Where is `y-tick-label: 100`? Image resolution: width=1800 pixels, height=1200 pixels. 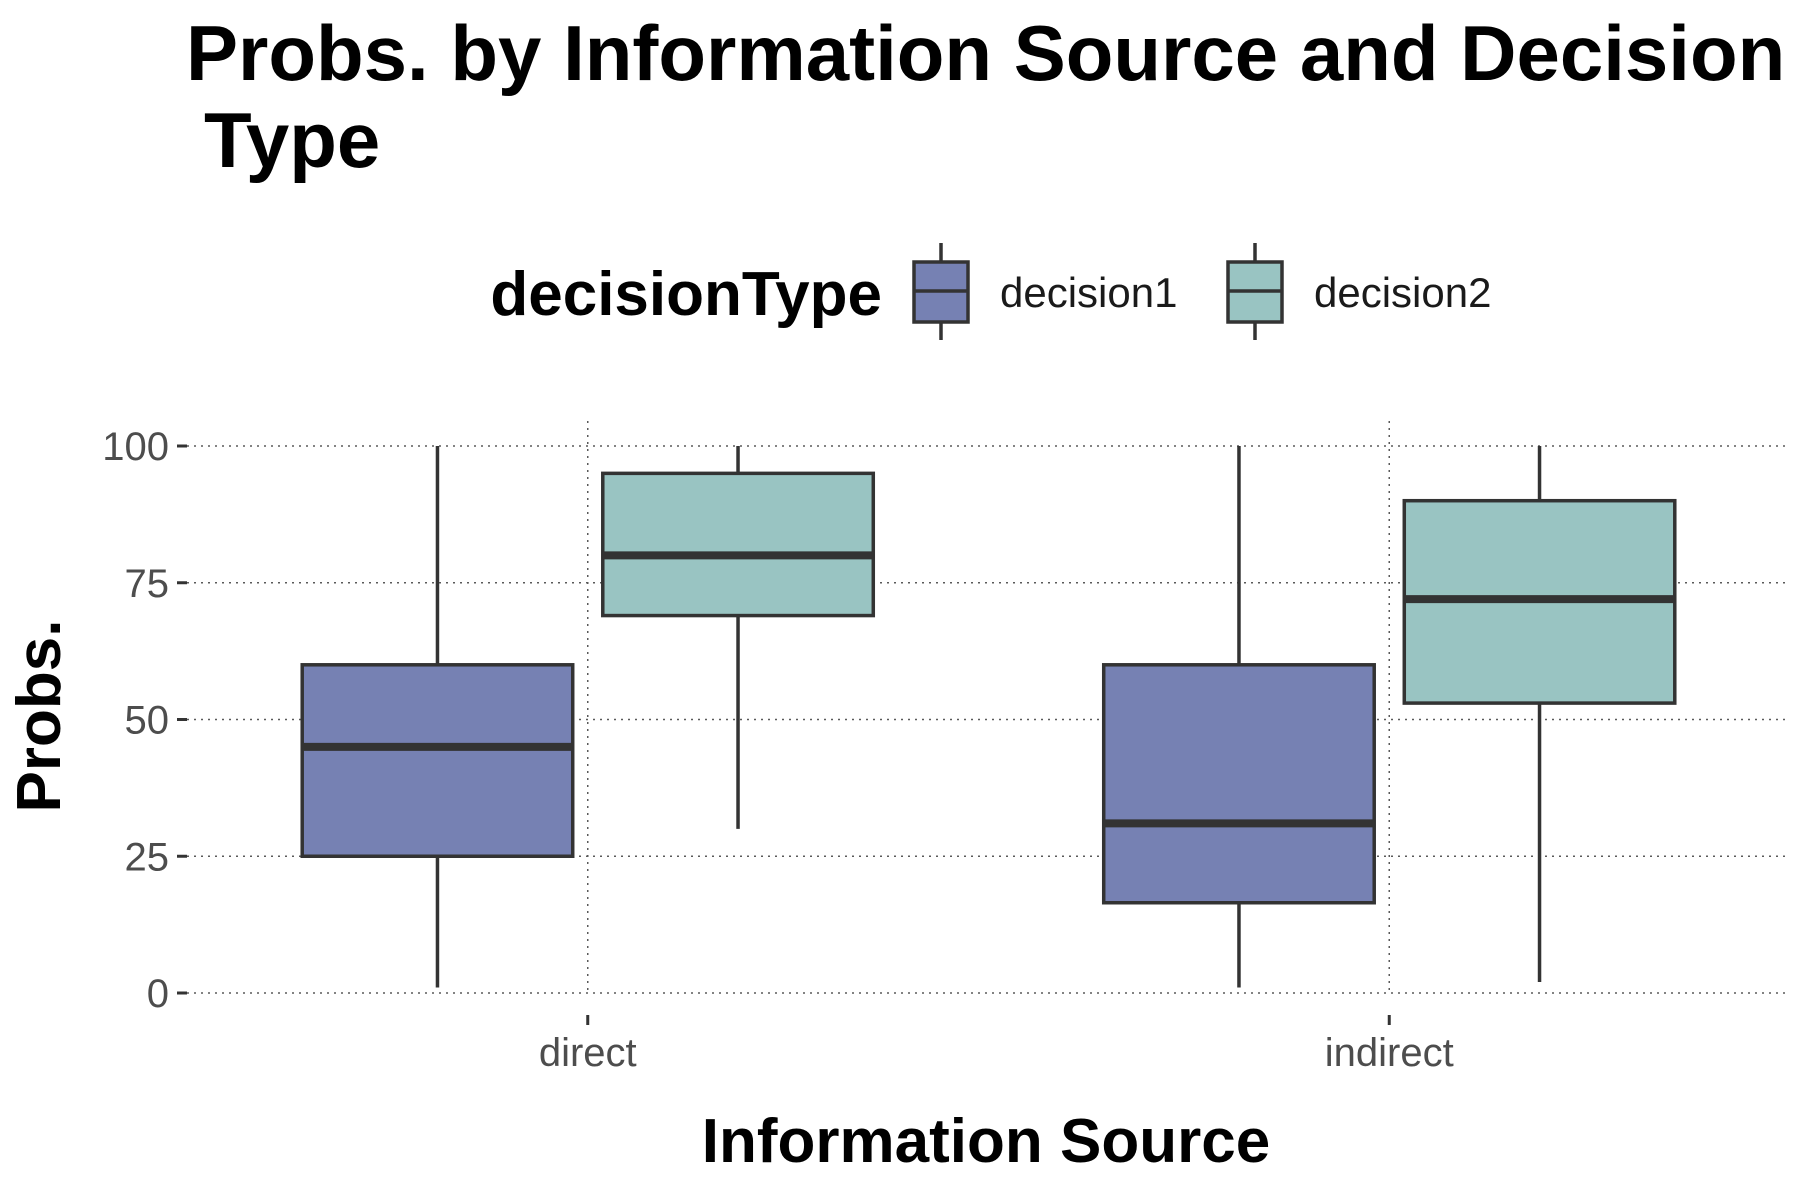 y-tick-label: 100 is located at coordinates (135, 447).